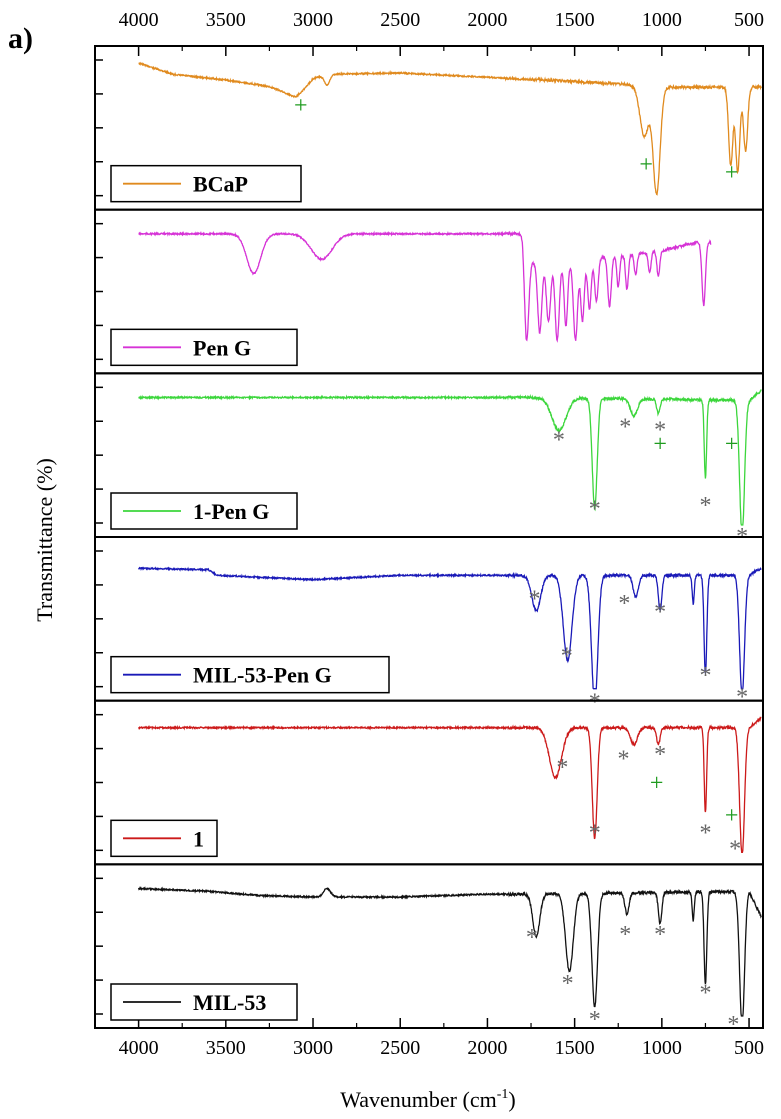 The width and height of the screenshot is (781, 1119). Describe the element at coordinates (220, 184) in the screenshot. I see `legend-label: BCaP` at that location.